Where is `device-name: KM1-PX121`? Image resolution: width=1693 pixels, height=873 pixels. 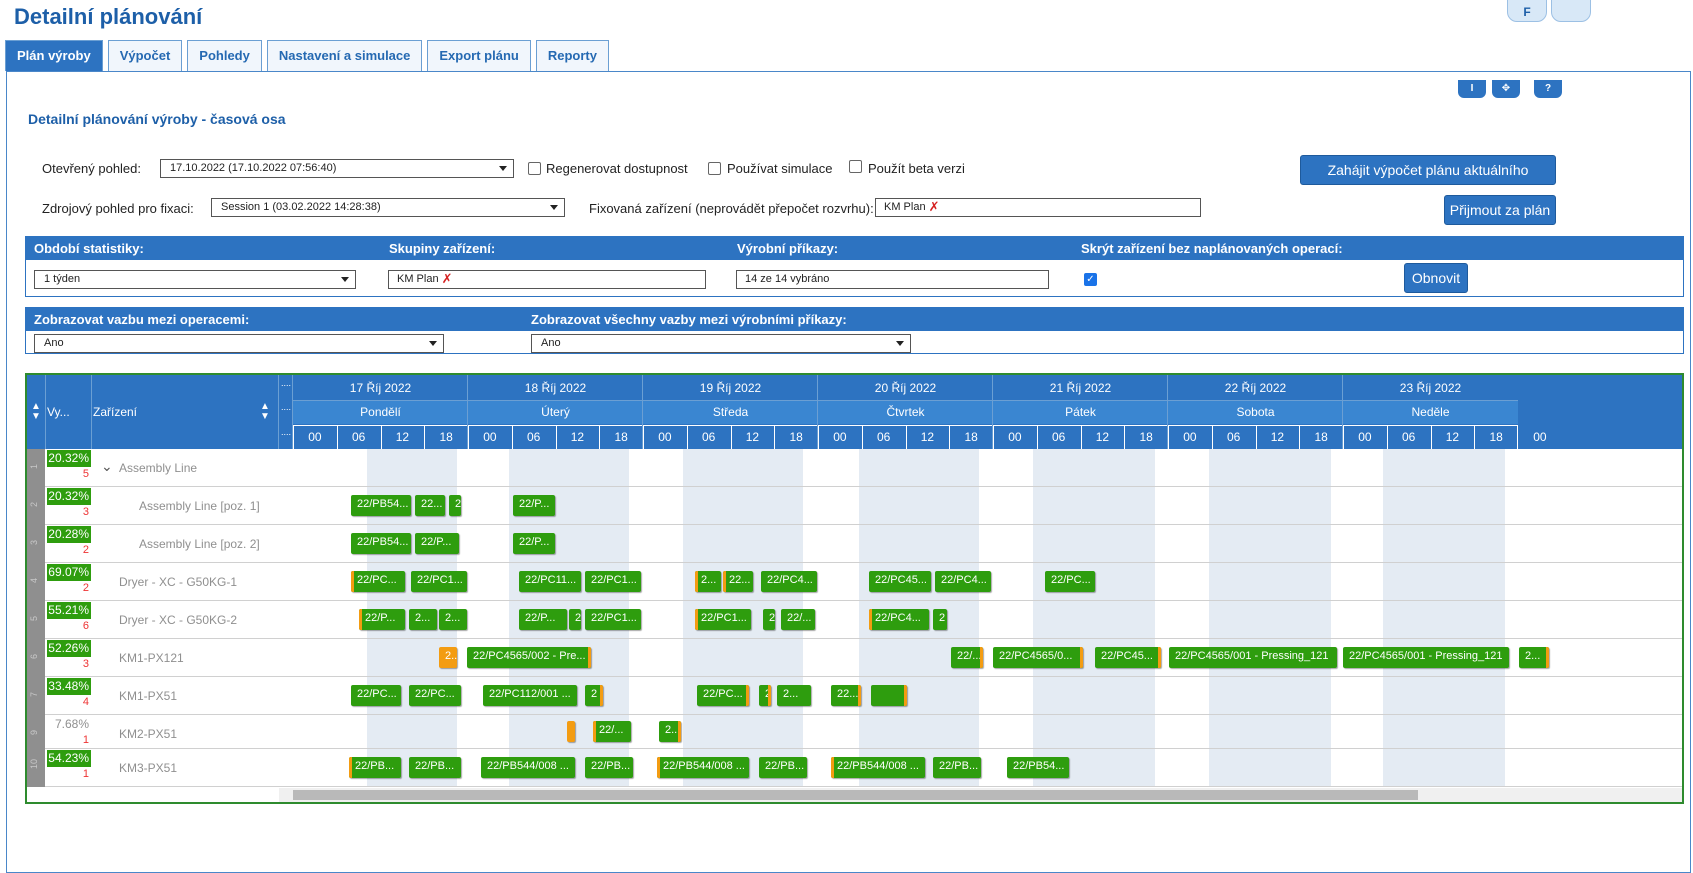
device-name: KM1-PX121 is located at coordinates (151, 658).